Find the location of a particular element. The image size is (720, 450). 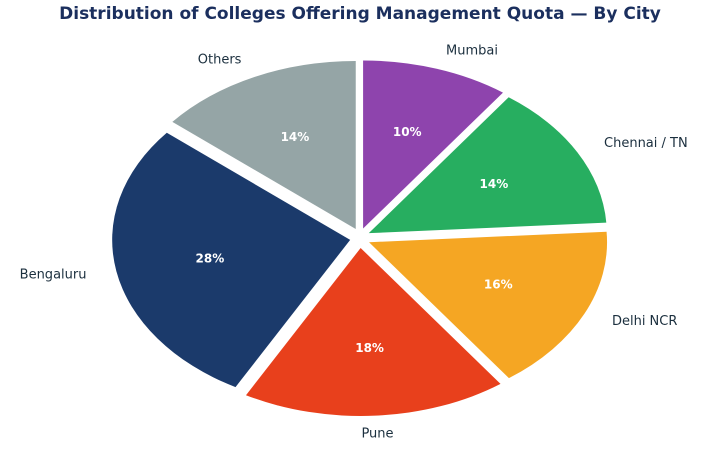

slice-label: Chennai / TN is located at coordinates (646, 143).